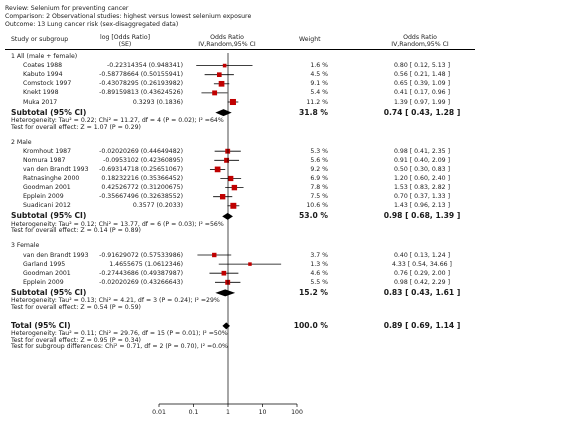 The image size is (566, 431). I want to click on study-logor-se: 1.4655675 (1.0612346), so click(146, 264).